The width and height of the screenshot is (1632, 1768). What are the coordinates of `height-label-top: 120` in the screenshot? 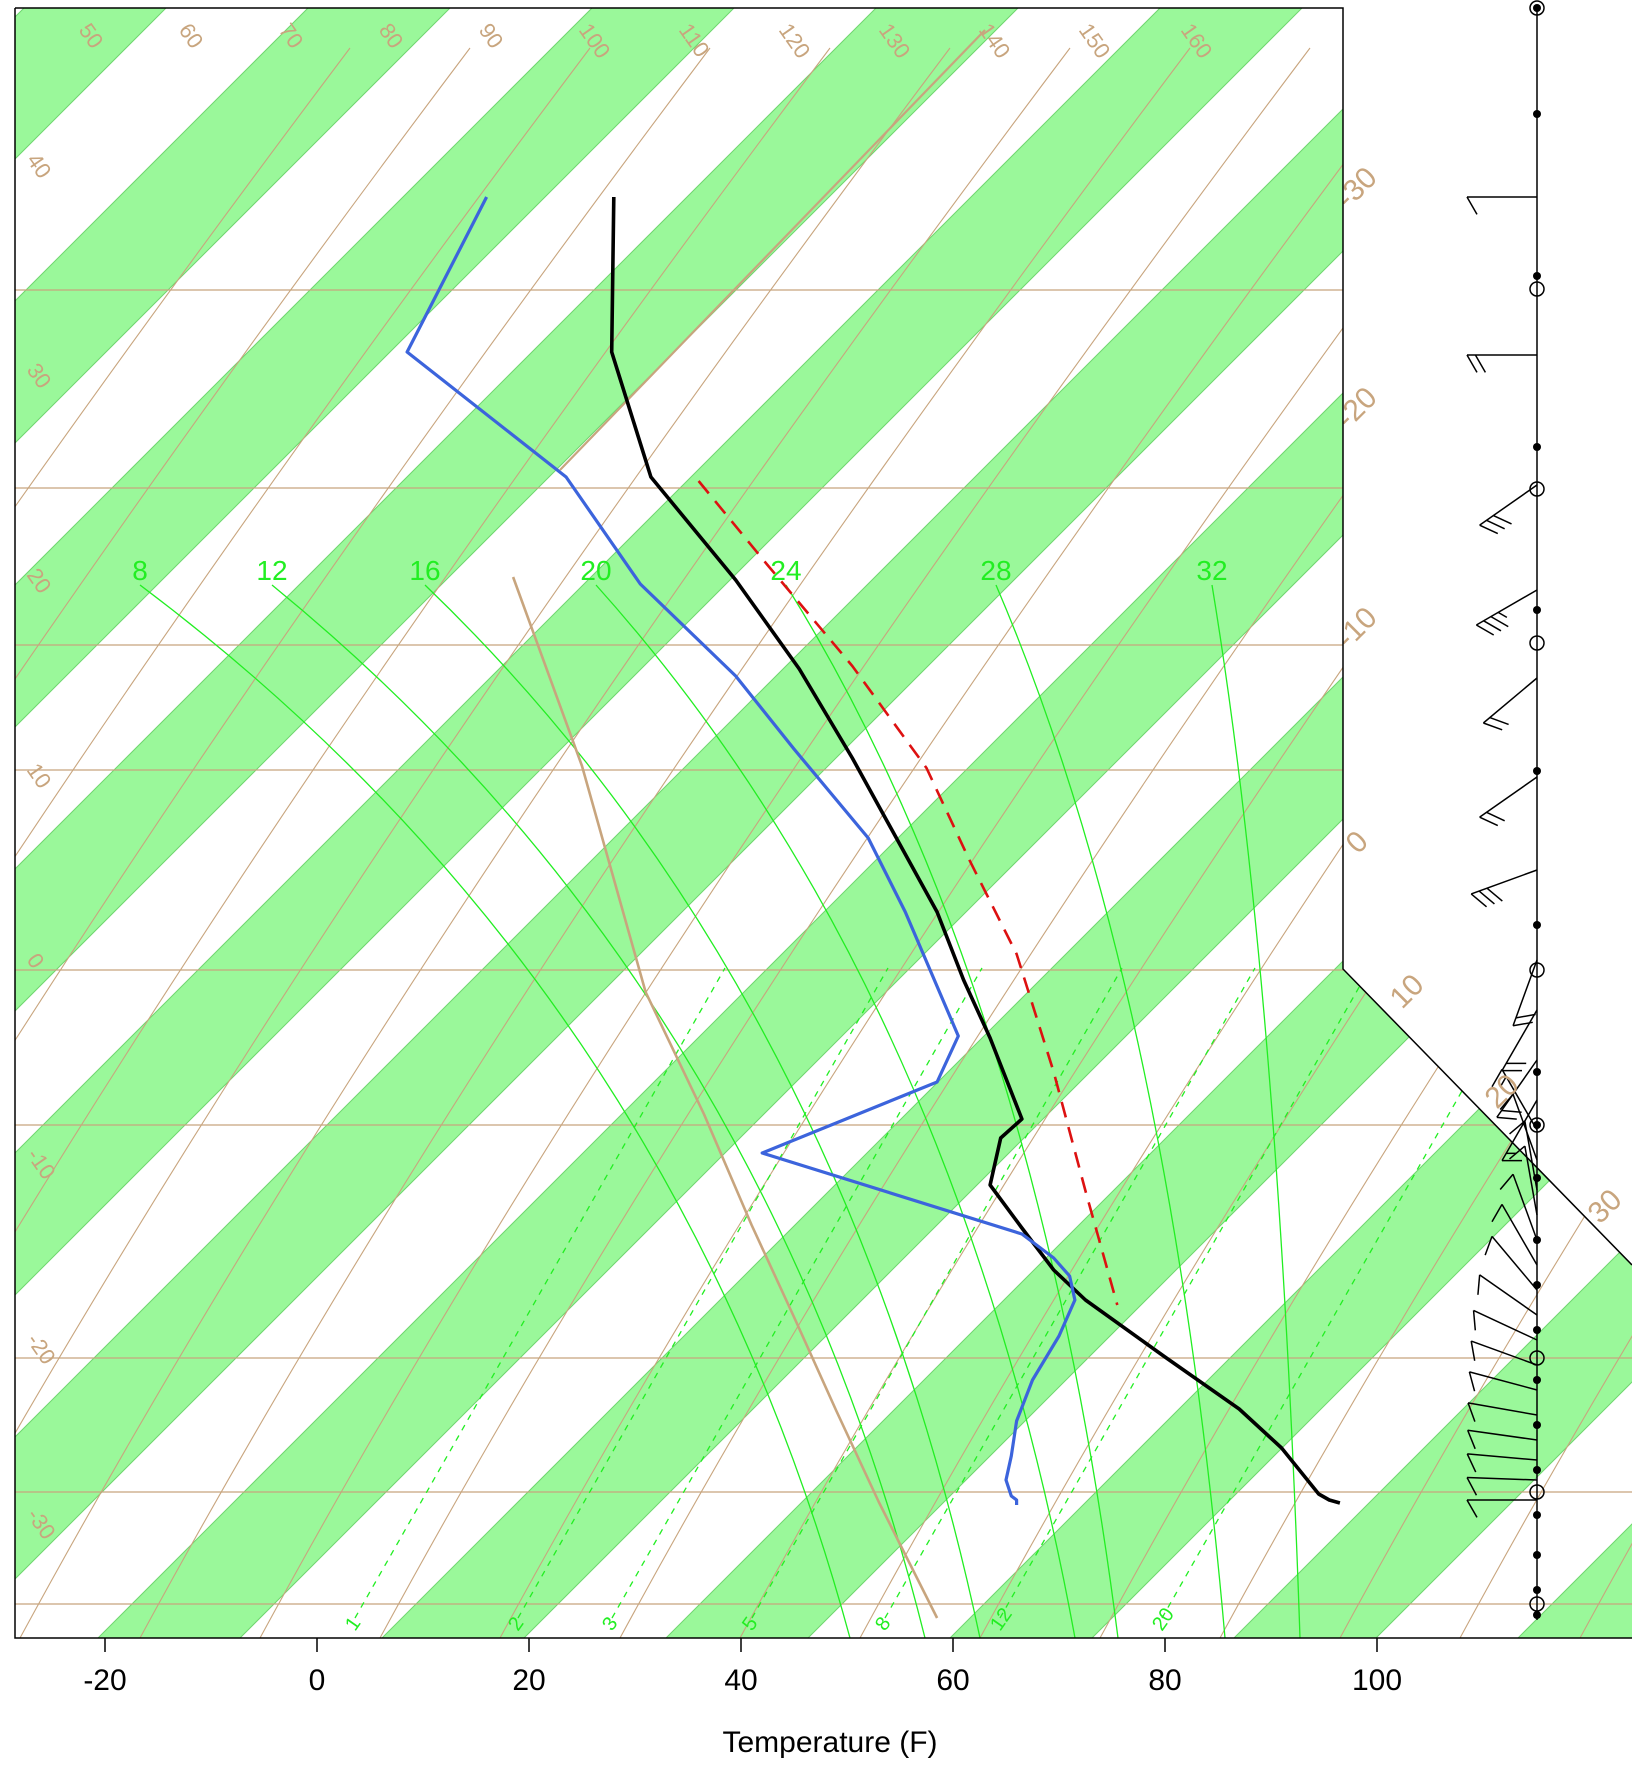 It's located at (795, 41).